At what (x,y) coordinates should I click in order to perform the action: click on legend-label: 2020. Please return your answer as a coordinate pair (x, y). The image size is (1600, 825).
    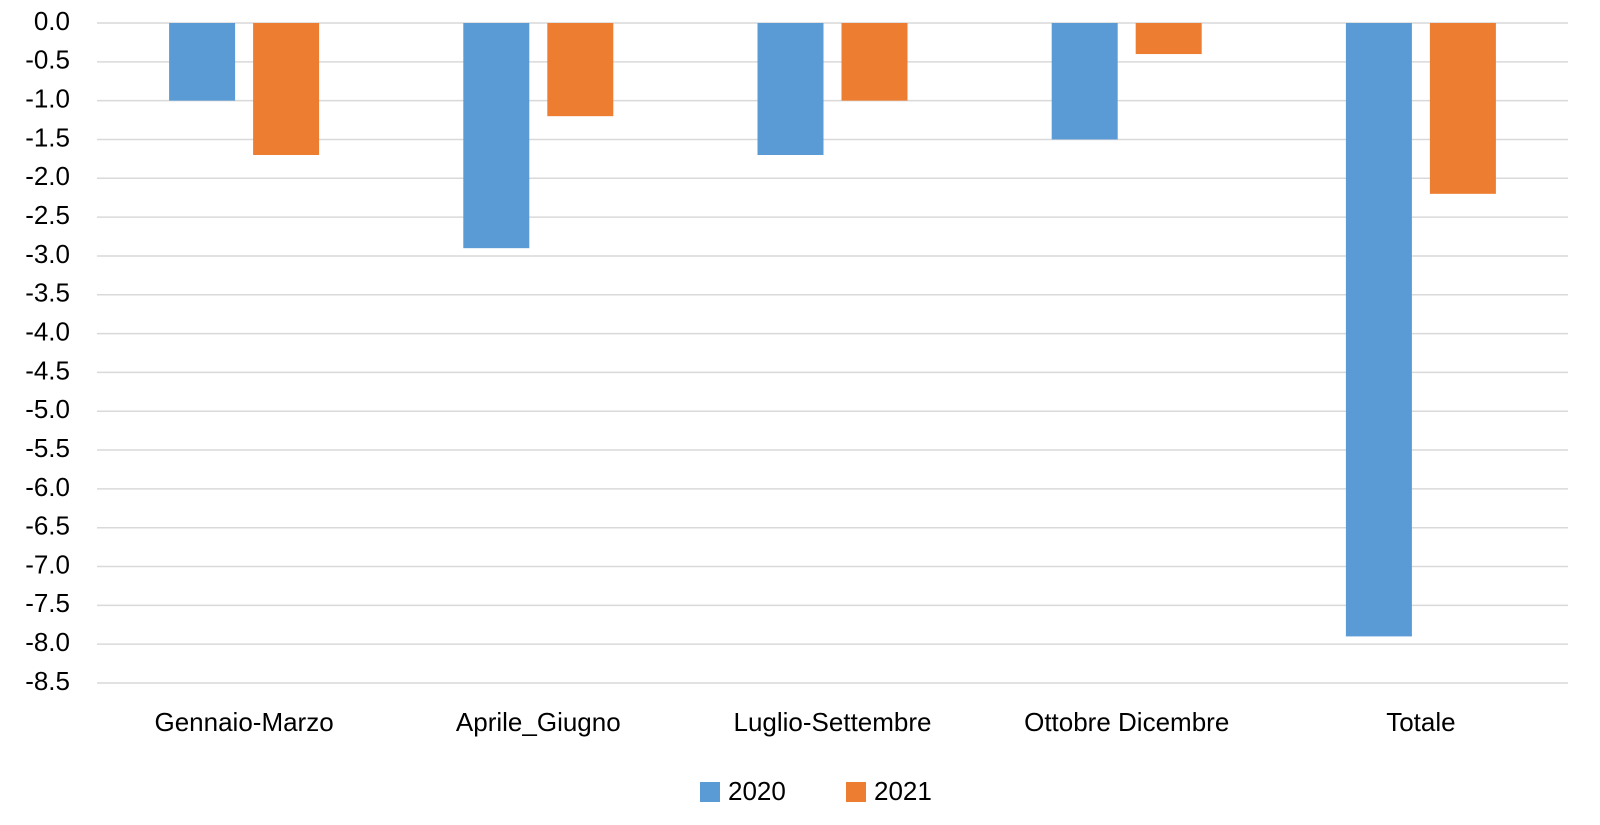
    Looking at the image, I should click on (757, 791).